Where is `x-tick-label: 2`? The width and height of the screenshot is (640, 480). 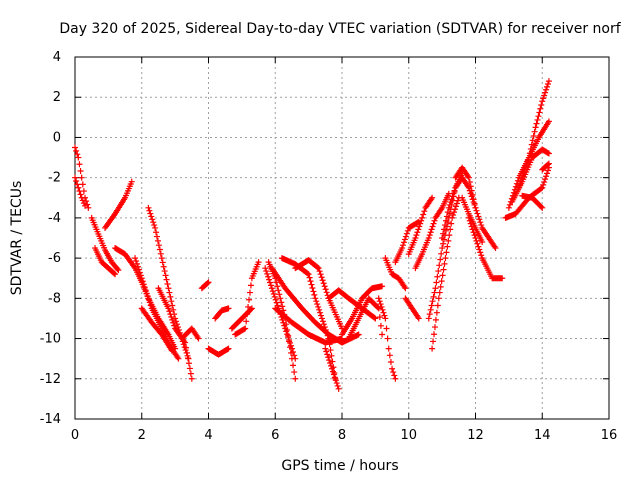 x-tick-label: 2 is located at coordinates (142, 435).